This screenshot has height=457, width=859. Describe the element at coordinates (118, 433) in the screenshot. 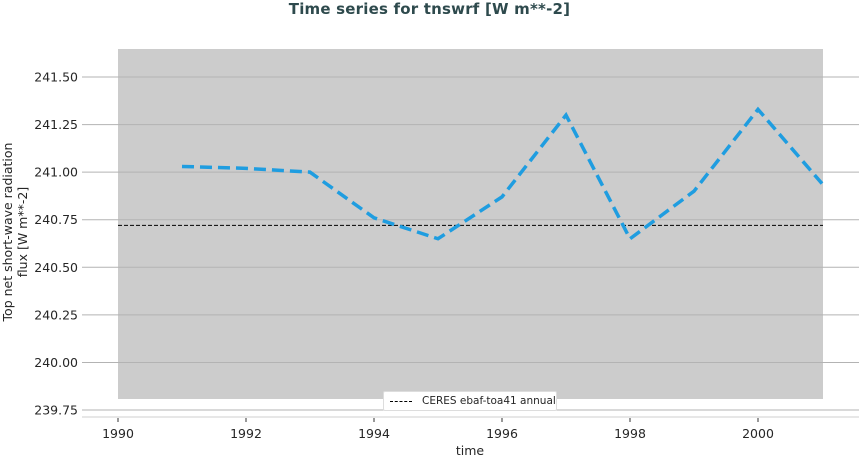

I see `x-tick-label: 1990` at that location.